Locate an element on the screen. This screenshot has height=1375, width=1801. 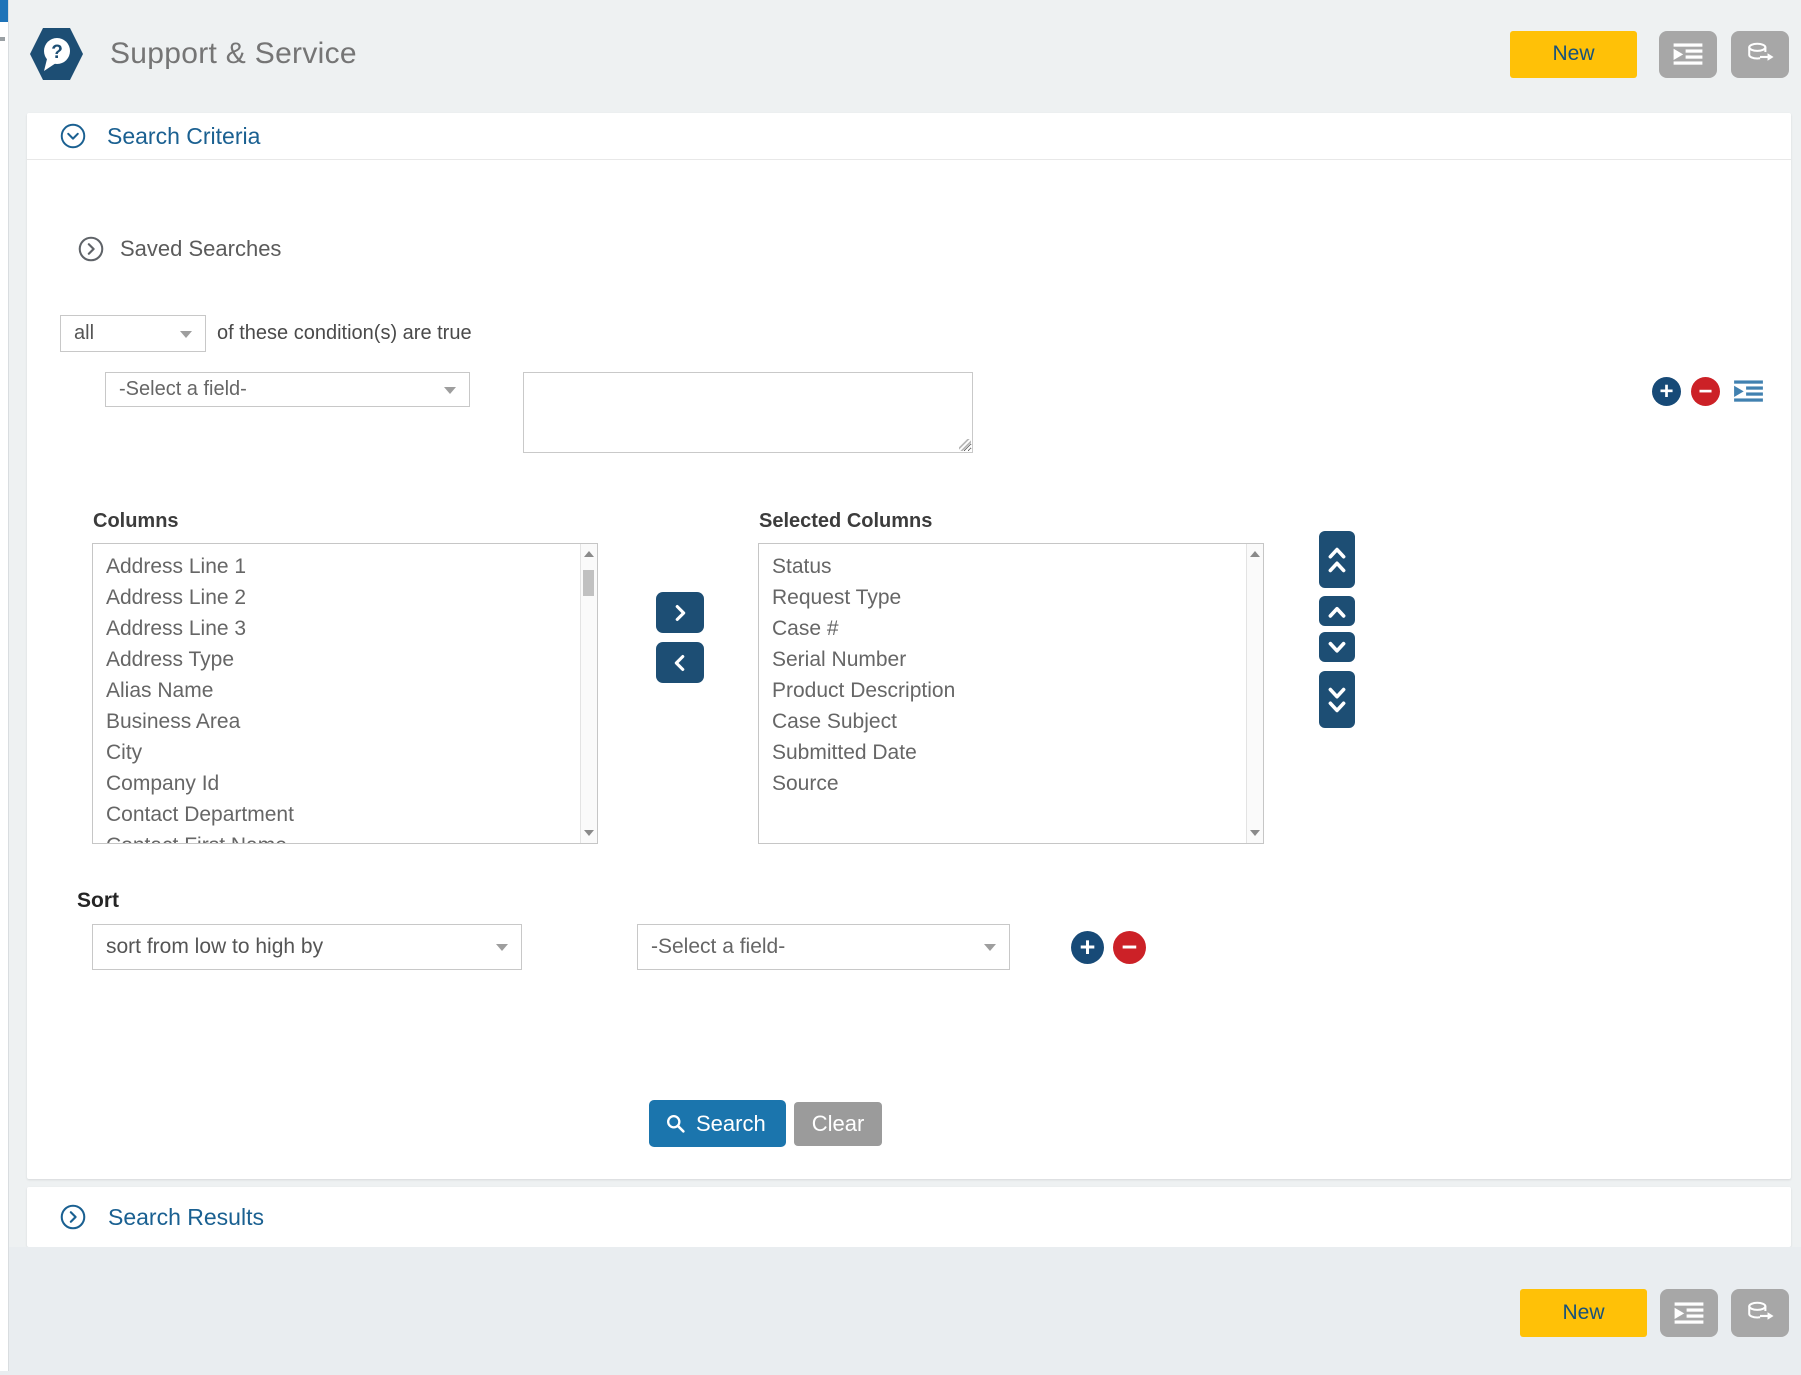
list-item: Address Line 3 is located at coordinates (176, 628).